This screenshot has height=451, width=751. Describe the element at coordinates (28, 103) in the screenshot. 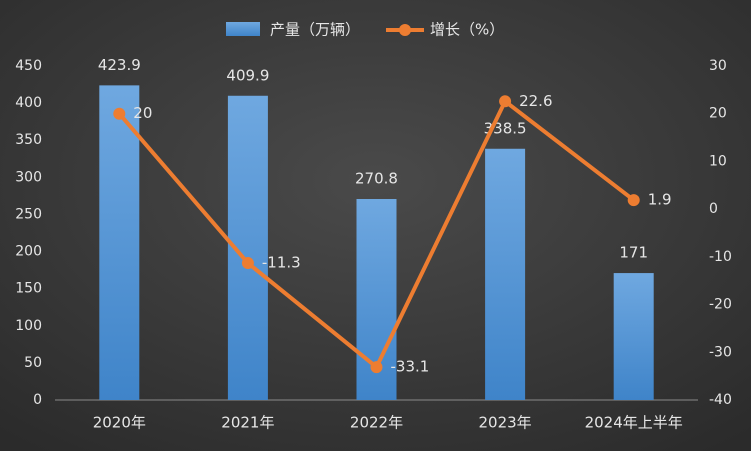

I see `y-tick-label: 400` at that location.